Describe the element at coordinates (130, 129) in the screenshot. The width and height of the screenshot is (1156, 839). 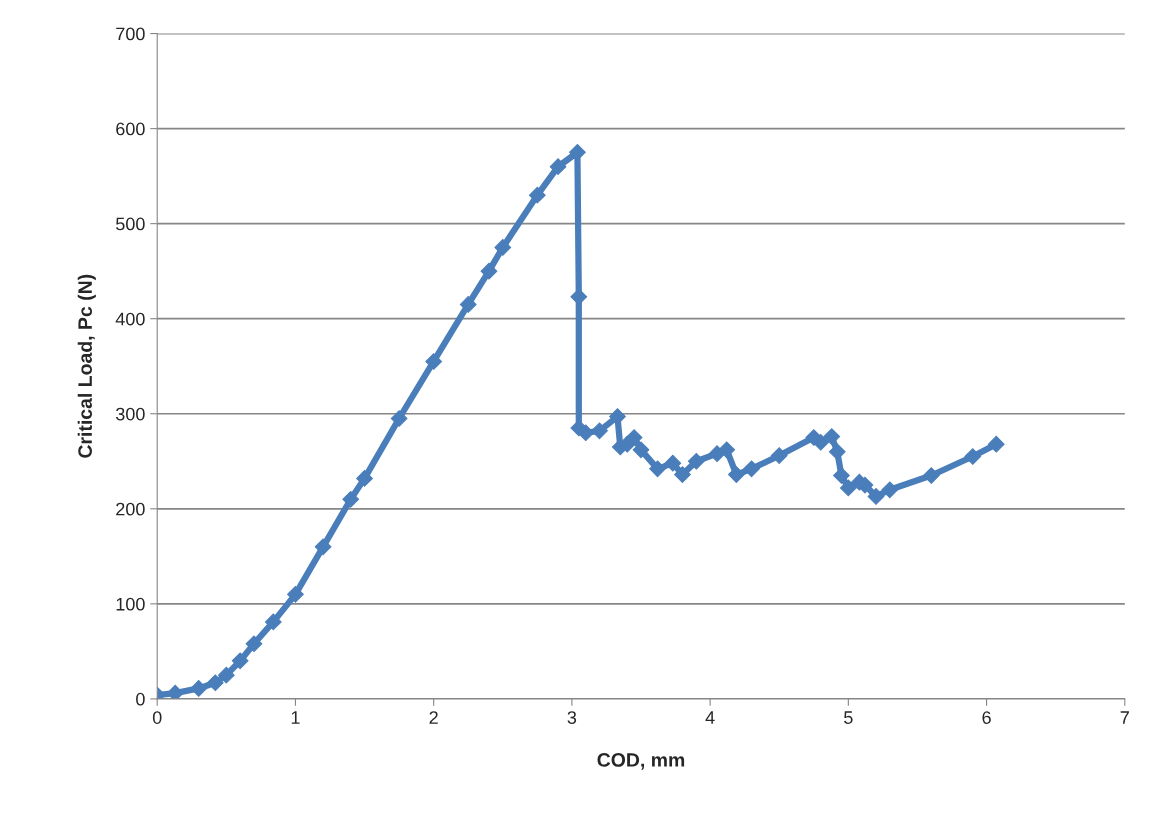
I see `y-tick-label: 600` at that location.